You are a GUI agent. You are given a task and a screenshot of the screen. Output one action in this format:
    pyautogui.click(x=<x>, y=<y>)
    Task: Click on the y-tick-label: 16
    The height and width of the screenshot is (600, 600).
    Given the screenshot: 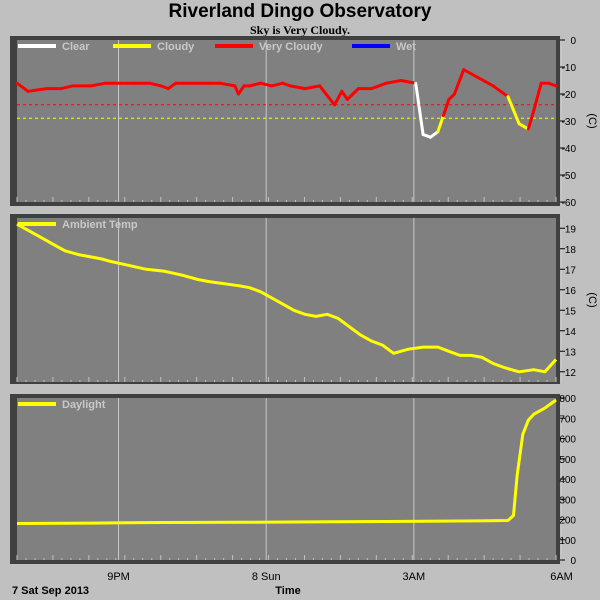 What is the action you would take?
    pyautogui.click(x=571, y=291)
    